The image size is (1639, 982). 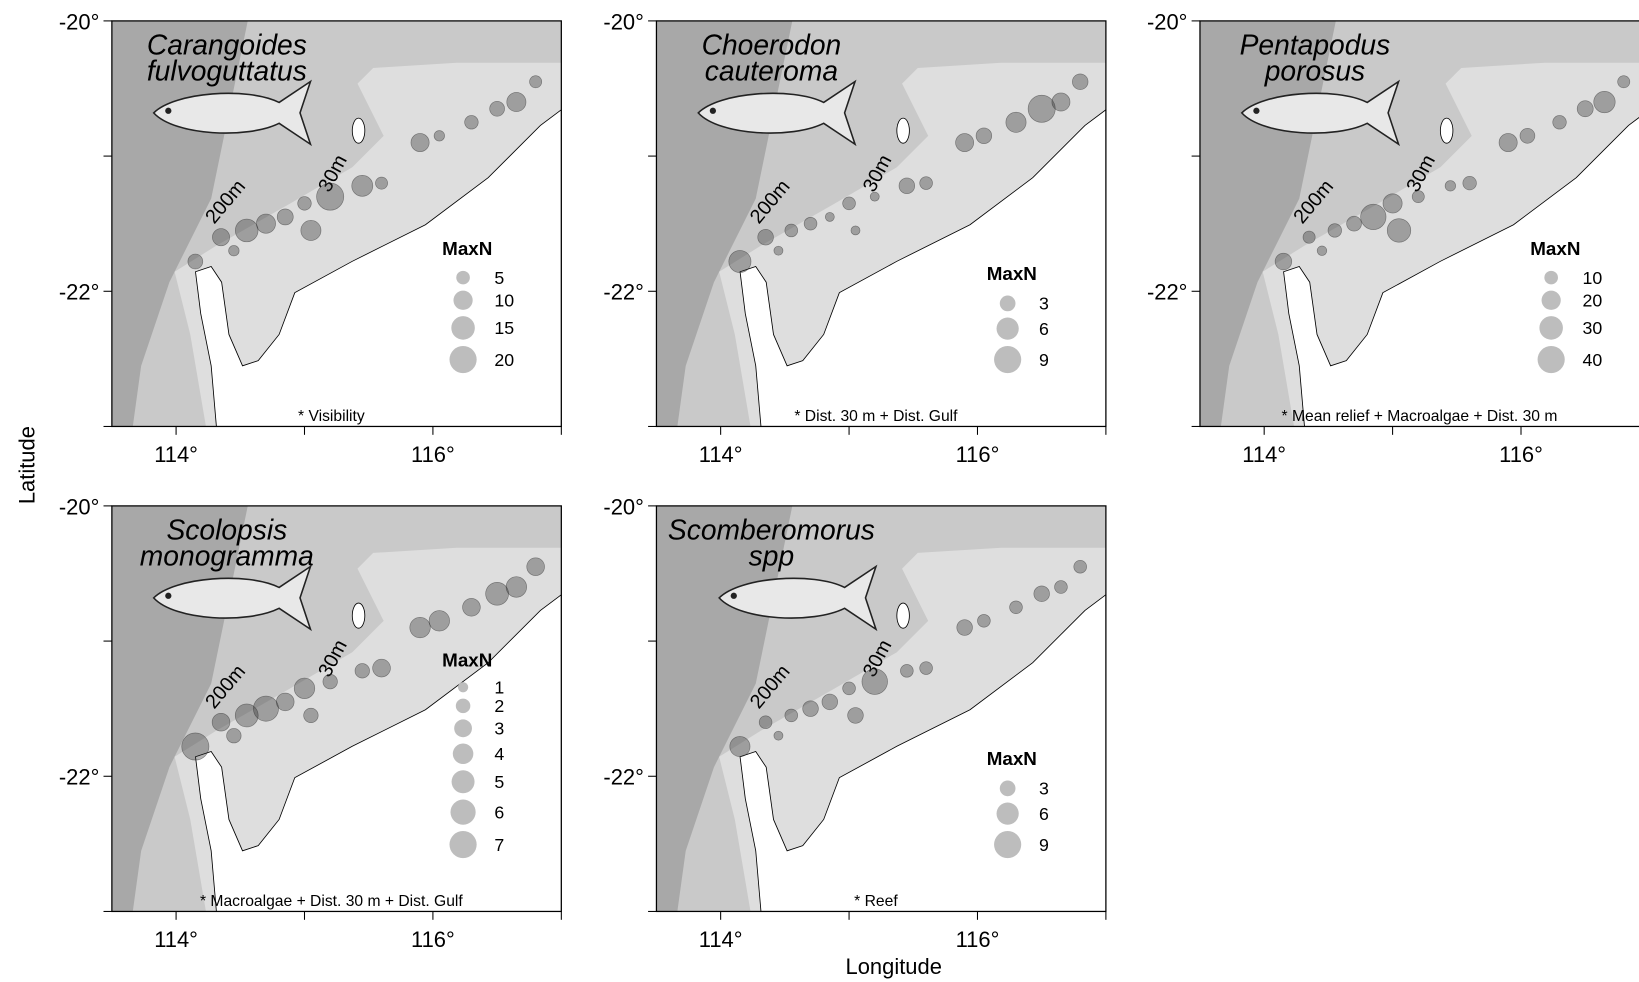 What do you see at coordinates (1044, 845) in the screenshot?
I see `legend-value: 9` at bounding box center [1044, 845].